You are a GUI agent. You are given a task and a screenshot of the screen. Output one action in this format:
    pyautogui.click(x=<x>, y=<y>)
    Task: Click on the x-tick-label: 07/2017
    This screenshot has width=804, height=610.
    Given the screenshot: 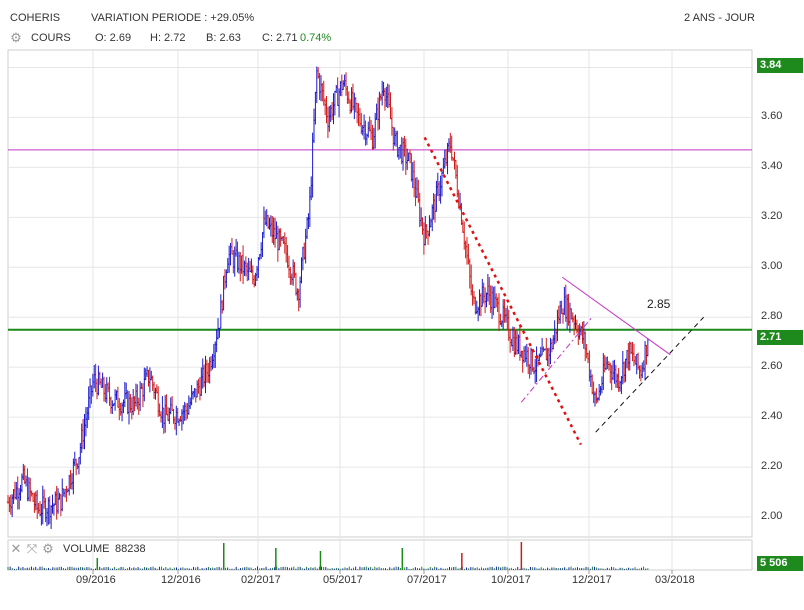 What is the action you would take?
    pyautogui.click(x=427, y=580)
    